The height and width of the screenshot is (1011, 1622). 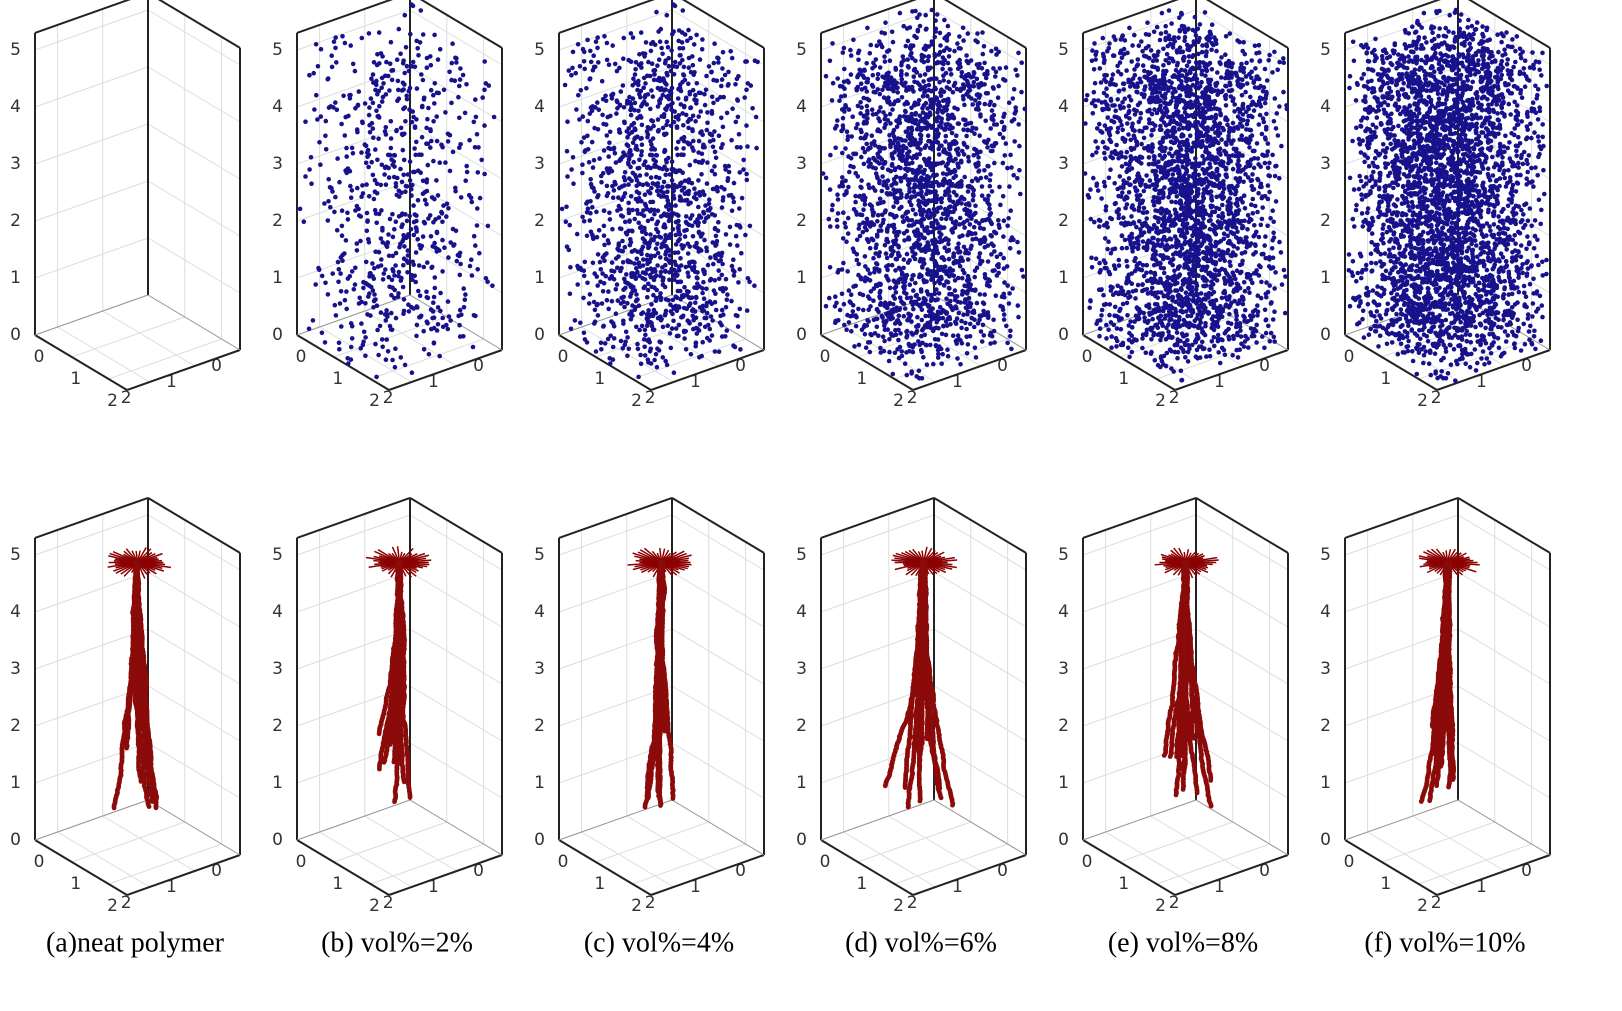 What do you see at coordinates (75, 884) in the screenshot?
I see `x-tick-label: 1` at bounding box center [75, 884].